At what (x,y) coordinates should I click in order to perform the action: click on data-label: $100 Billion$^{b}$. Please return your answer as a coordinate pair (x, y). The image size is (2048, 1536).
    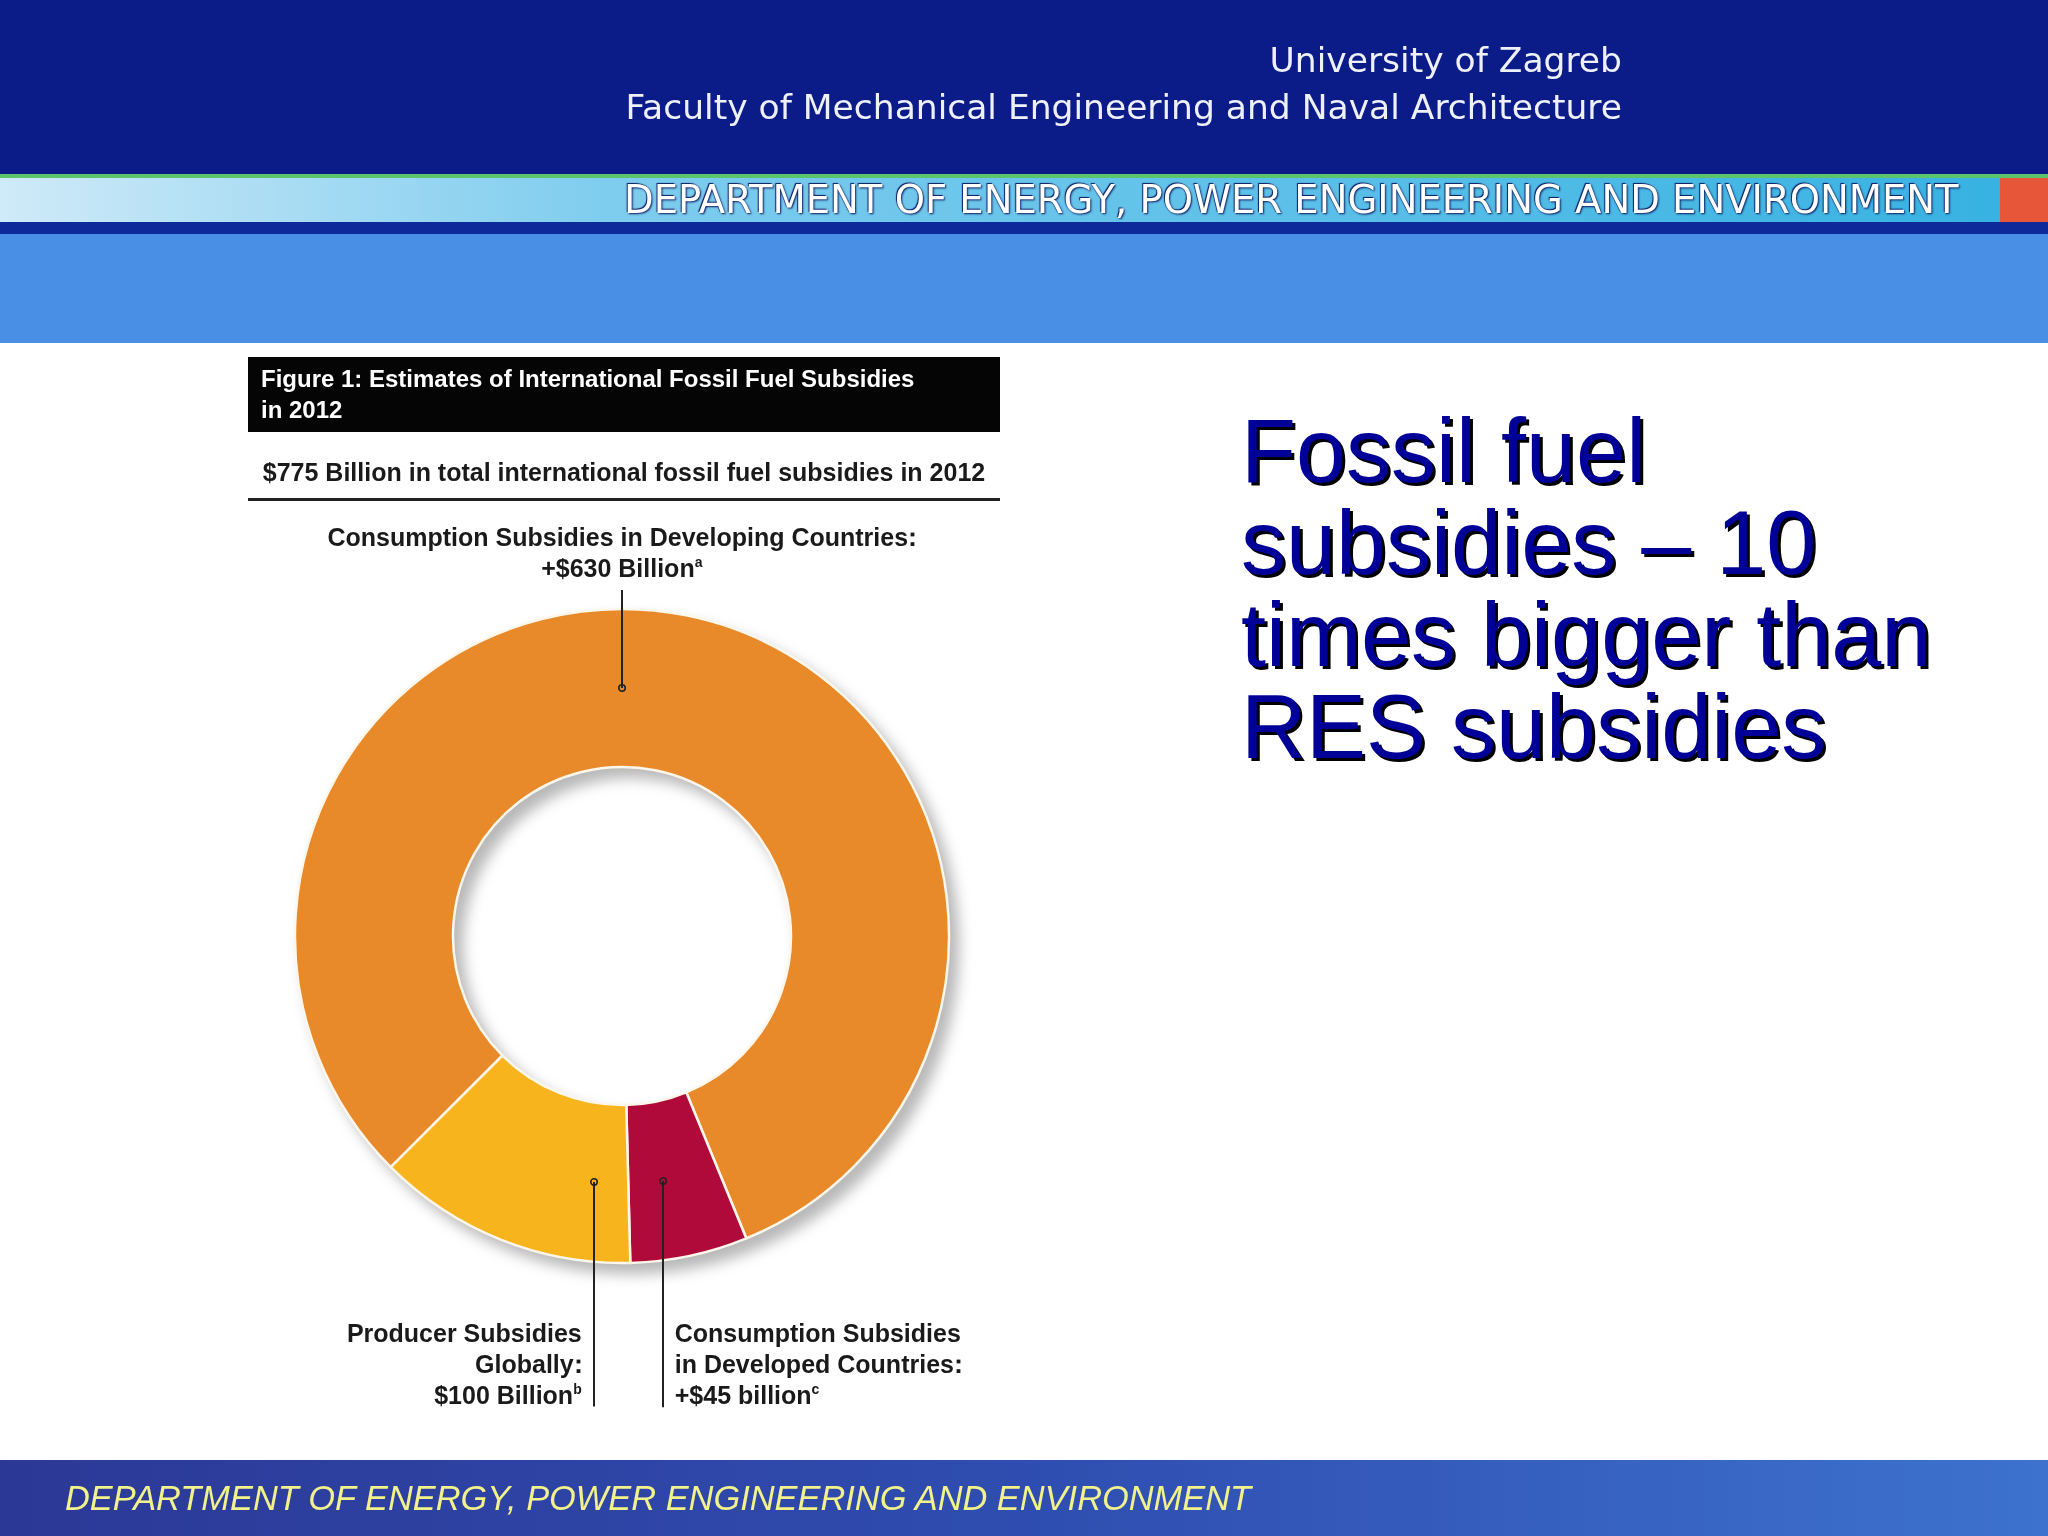
    Looking at the image, I should click on (508, 1395).